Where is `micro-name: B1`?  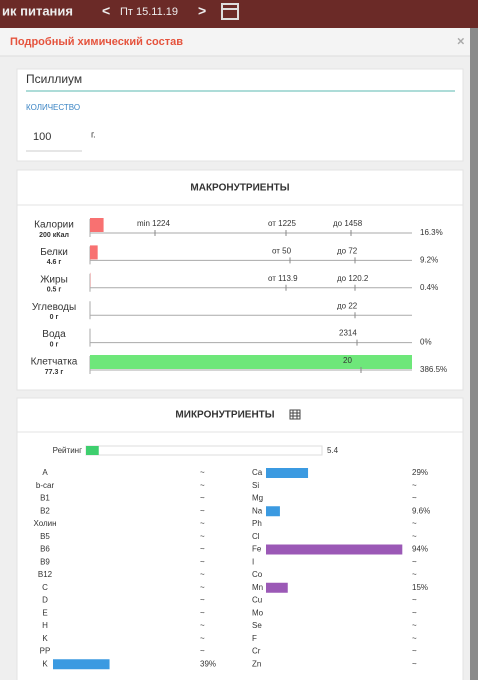 micro-name: B1 is located at coordinates (45, 498).